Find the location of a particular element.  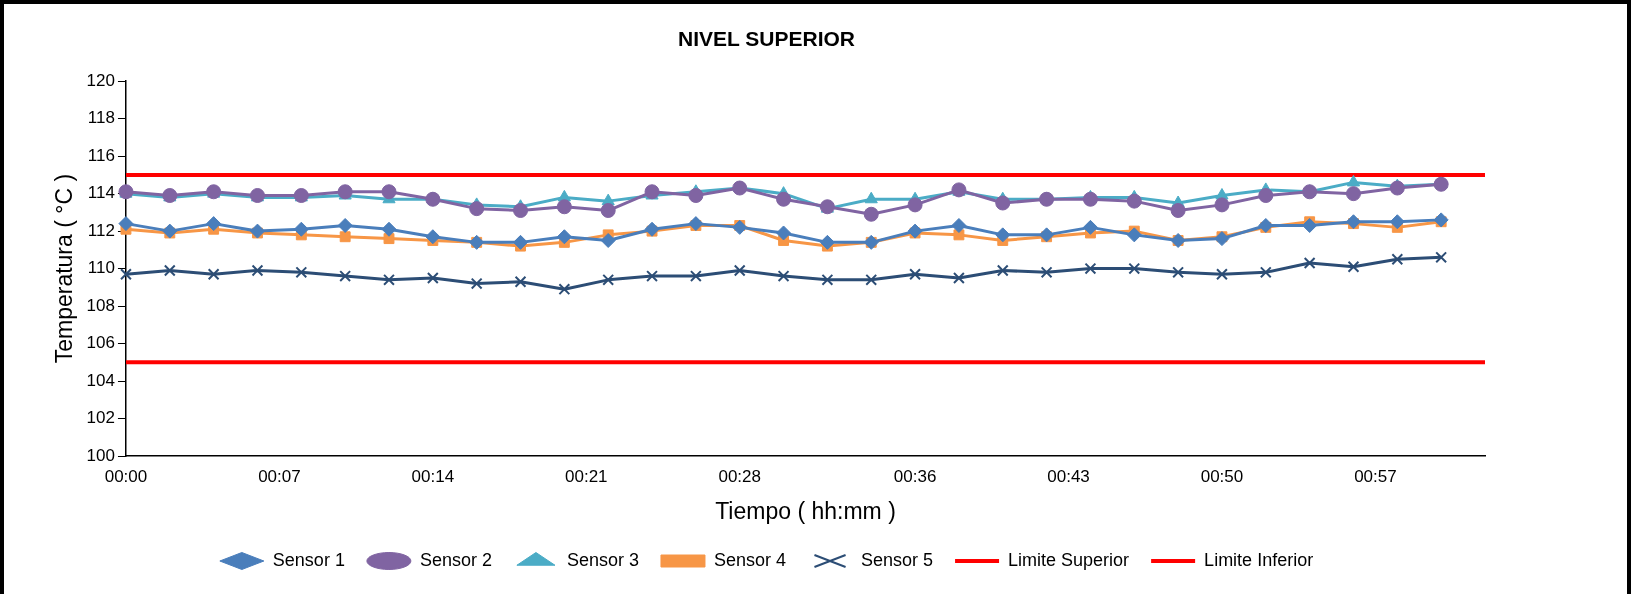

x-tick-label: 00:50 is located at coordinates (1222, 476).